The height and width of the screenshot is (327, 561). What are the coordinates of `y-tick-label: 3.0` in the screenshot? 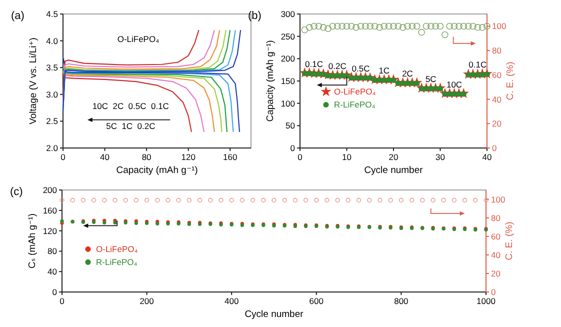 It's located at (52, 94).